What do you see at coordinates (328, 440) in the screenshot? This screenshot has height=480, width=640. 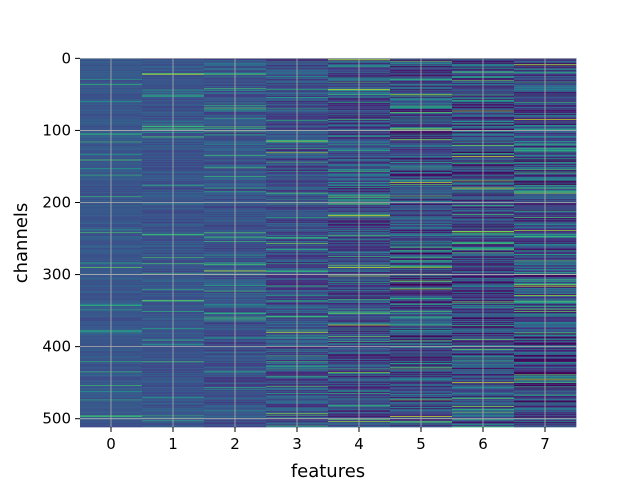 I see `x-axis-ticks: 0 1 2 3 4 5 6 7` at bounding box center [328, 440].